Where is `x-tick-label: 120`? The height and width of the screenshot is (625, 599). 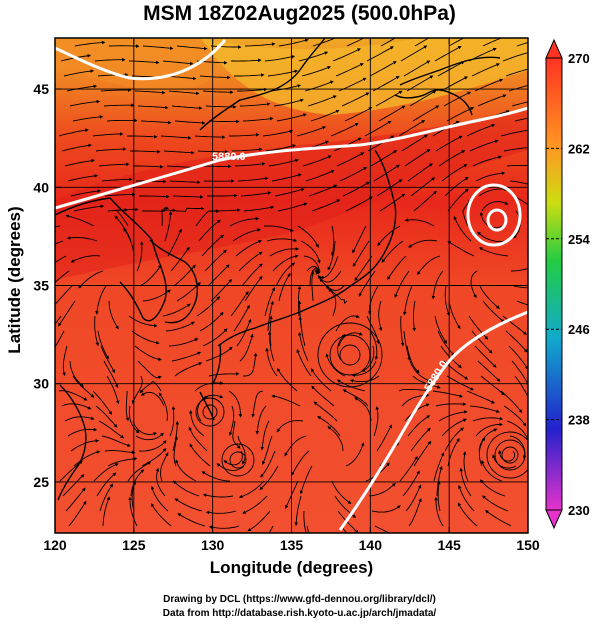 x-tick-label: 120 is located at coordinates (55, 545).